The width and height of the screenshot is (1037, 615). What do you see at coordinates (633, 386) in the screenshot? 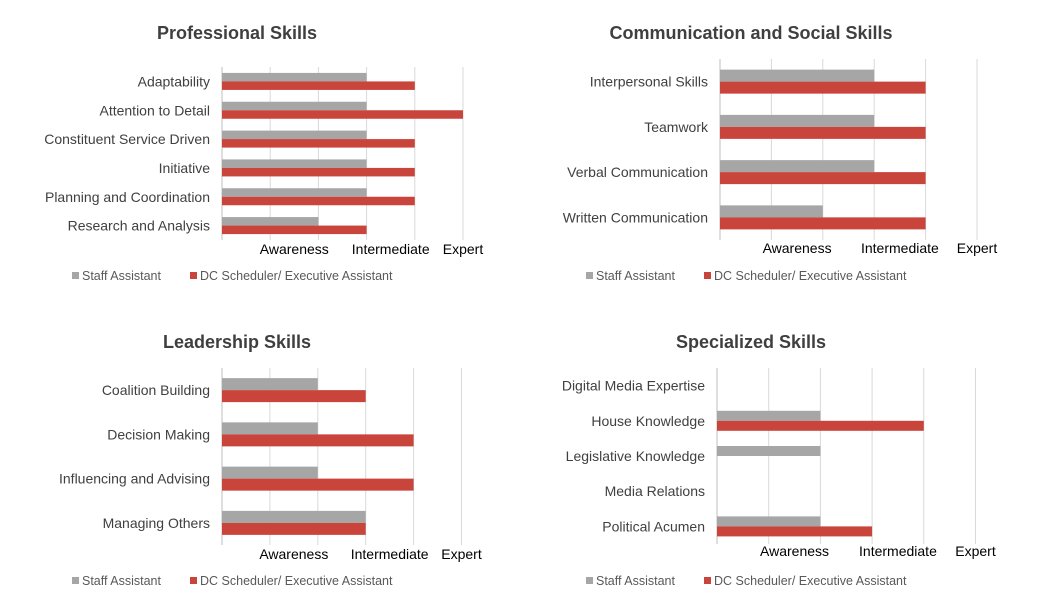
I see `category-label: Digital Media Expertise` at bounding box center [633, 386].